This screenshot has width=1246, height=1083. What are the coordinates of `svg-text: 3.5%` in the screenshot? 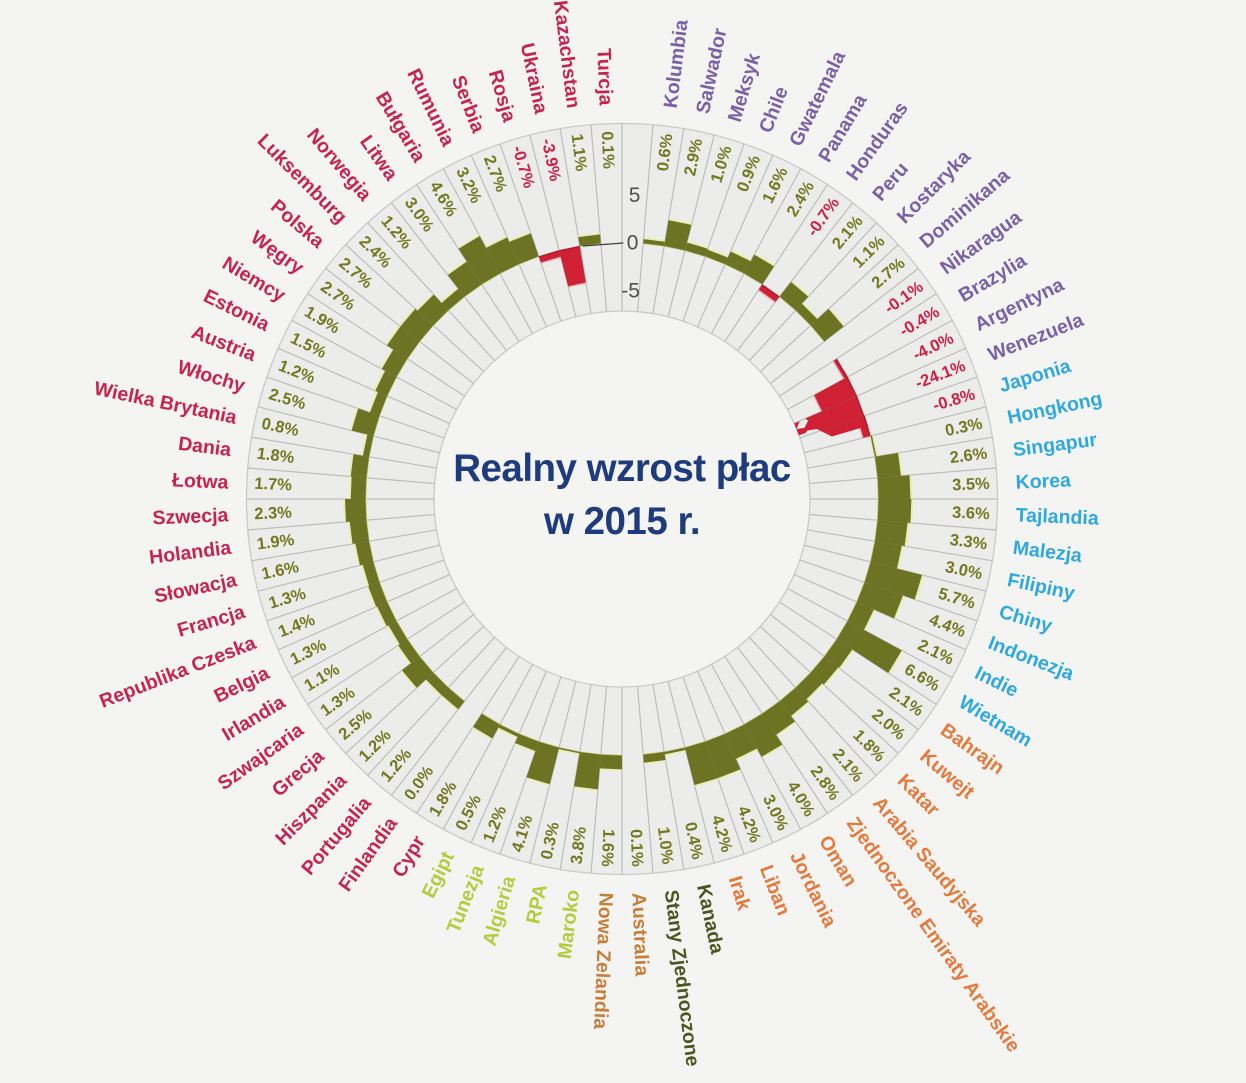 It's located at (971, 485).